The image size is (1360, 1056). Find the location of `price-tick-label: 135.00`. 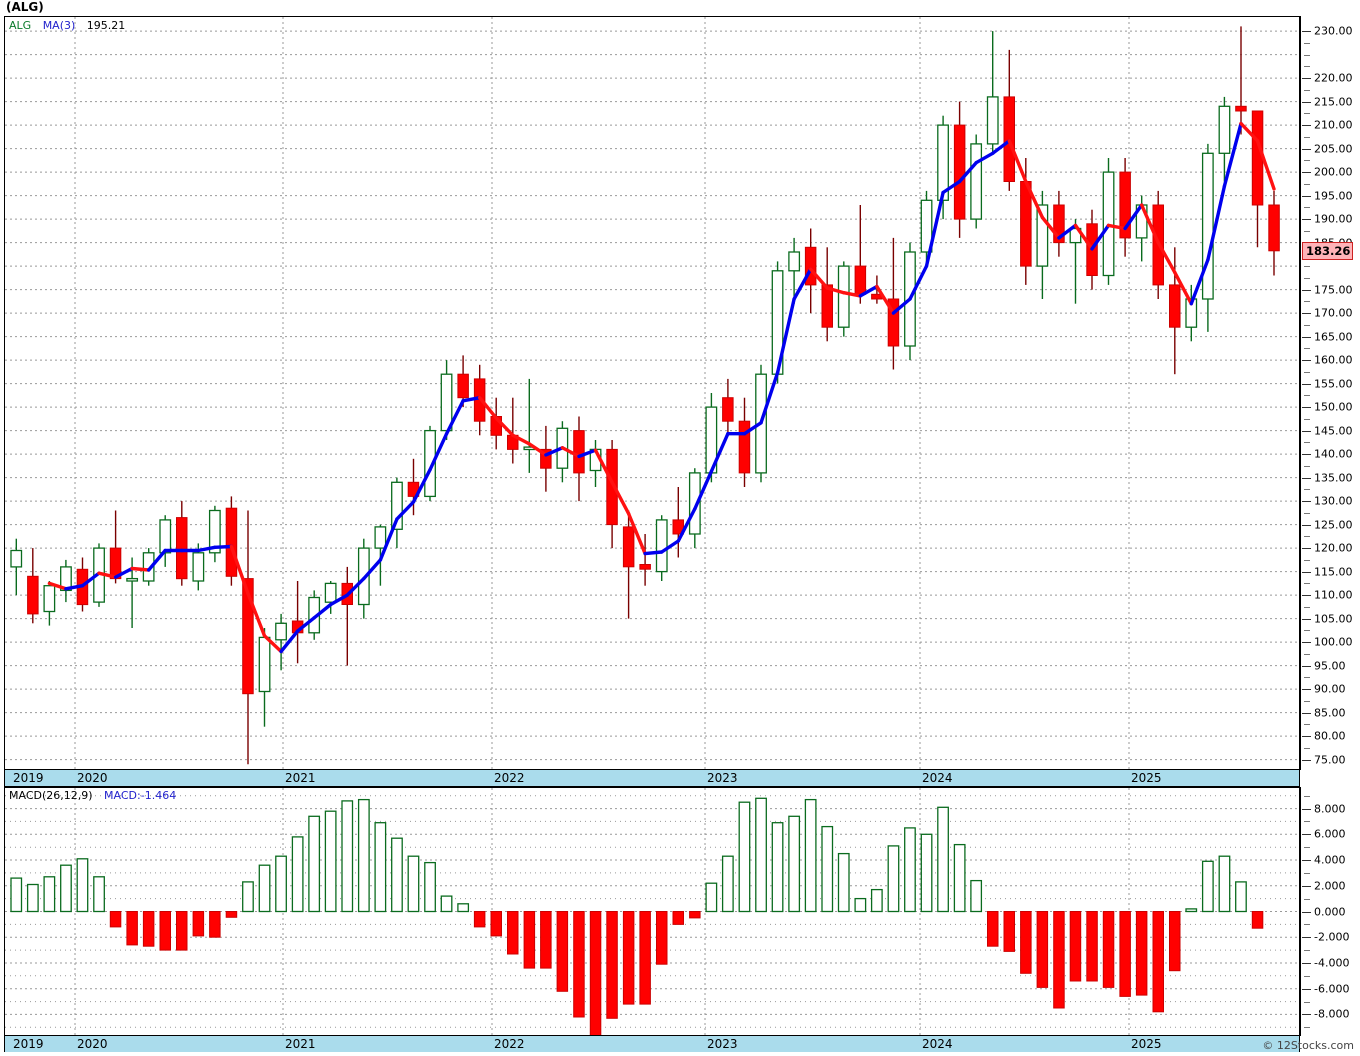

price-tick-label: 135.00 is located at coordinates (1333, 478).